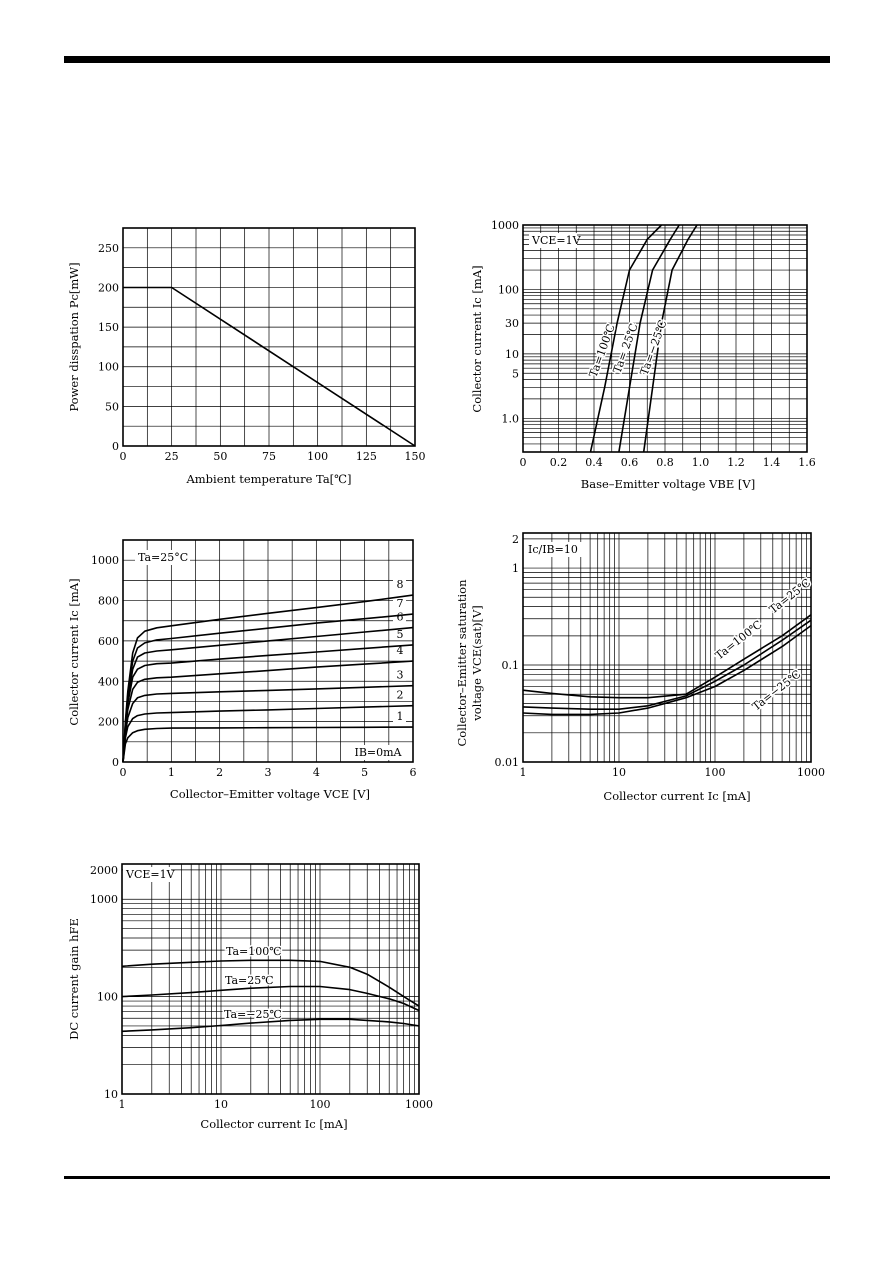 The width and height of the screenshot is (892, 1263). Describe the element at coordinates (74, 336) in the screenshot. I see `y-axis-label: Power disspation Pc[mW]` at that location.